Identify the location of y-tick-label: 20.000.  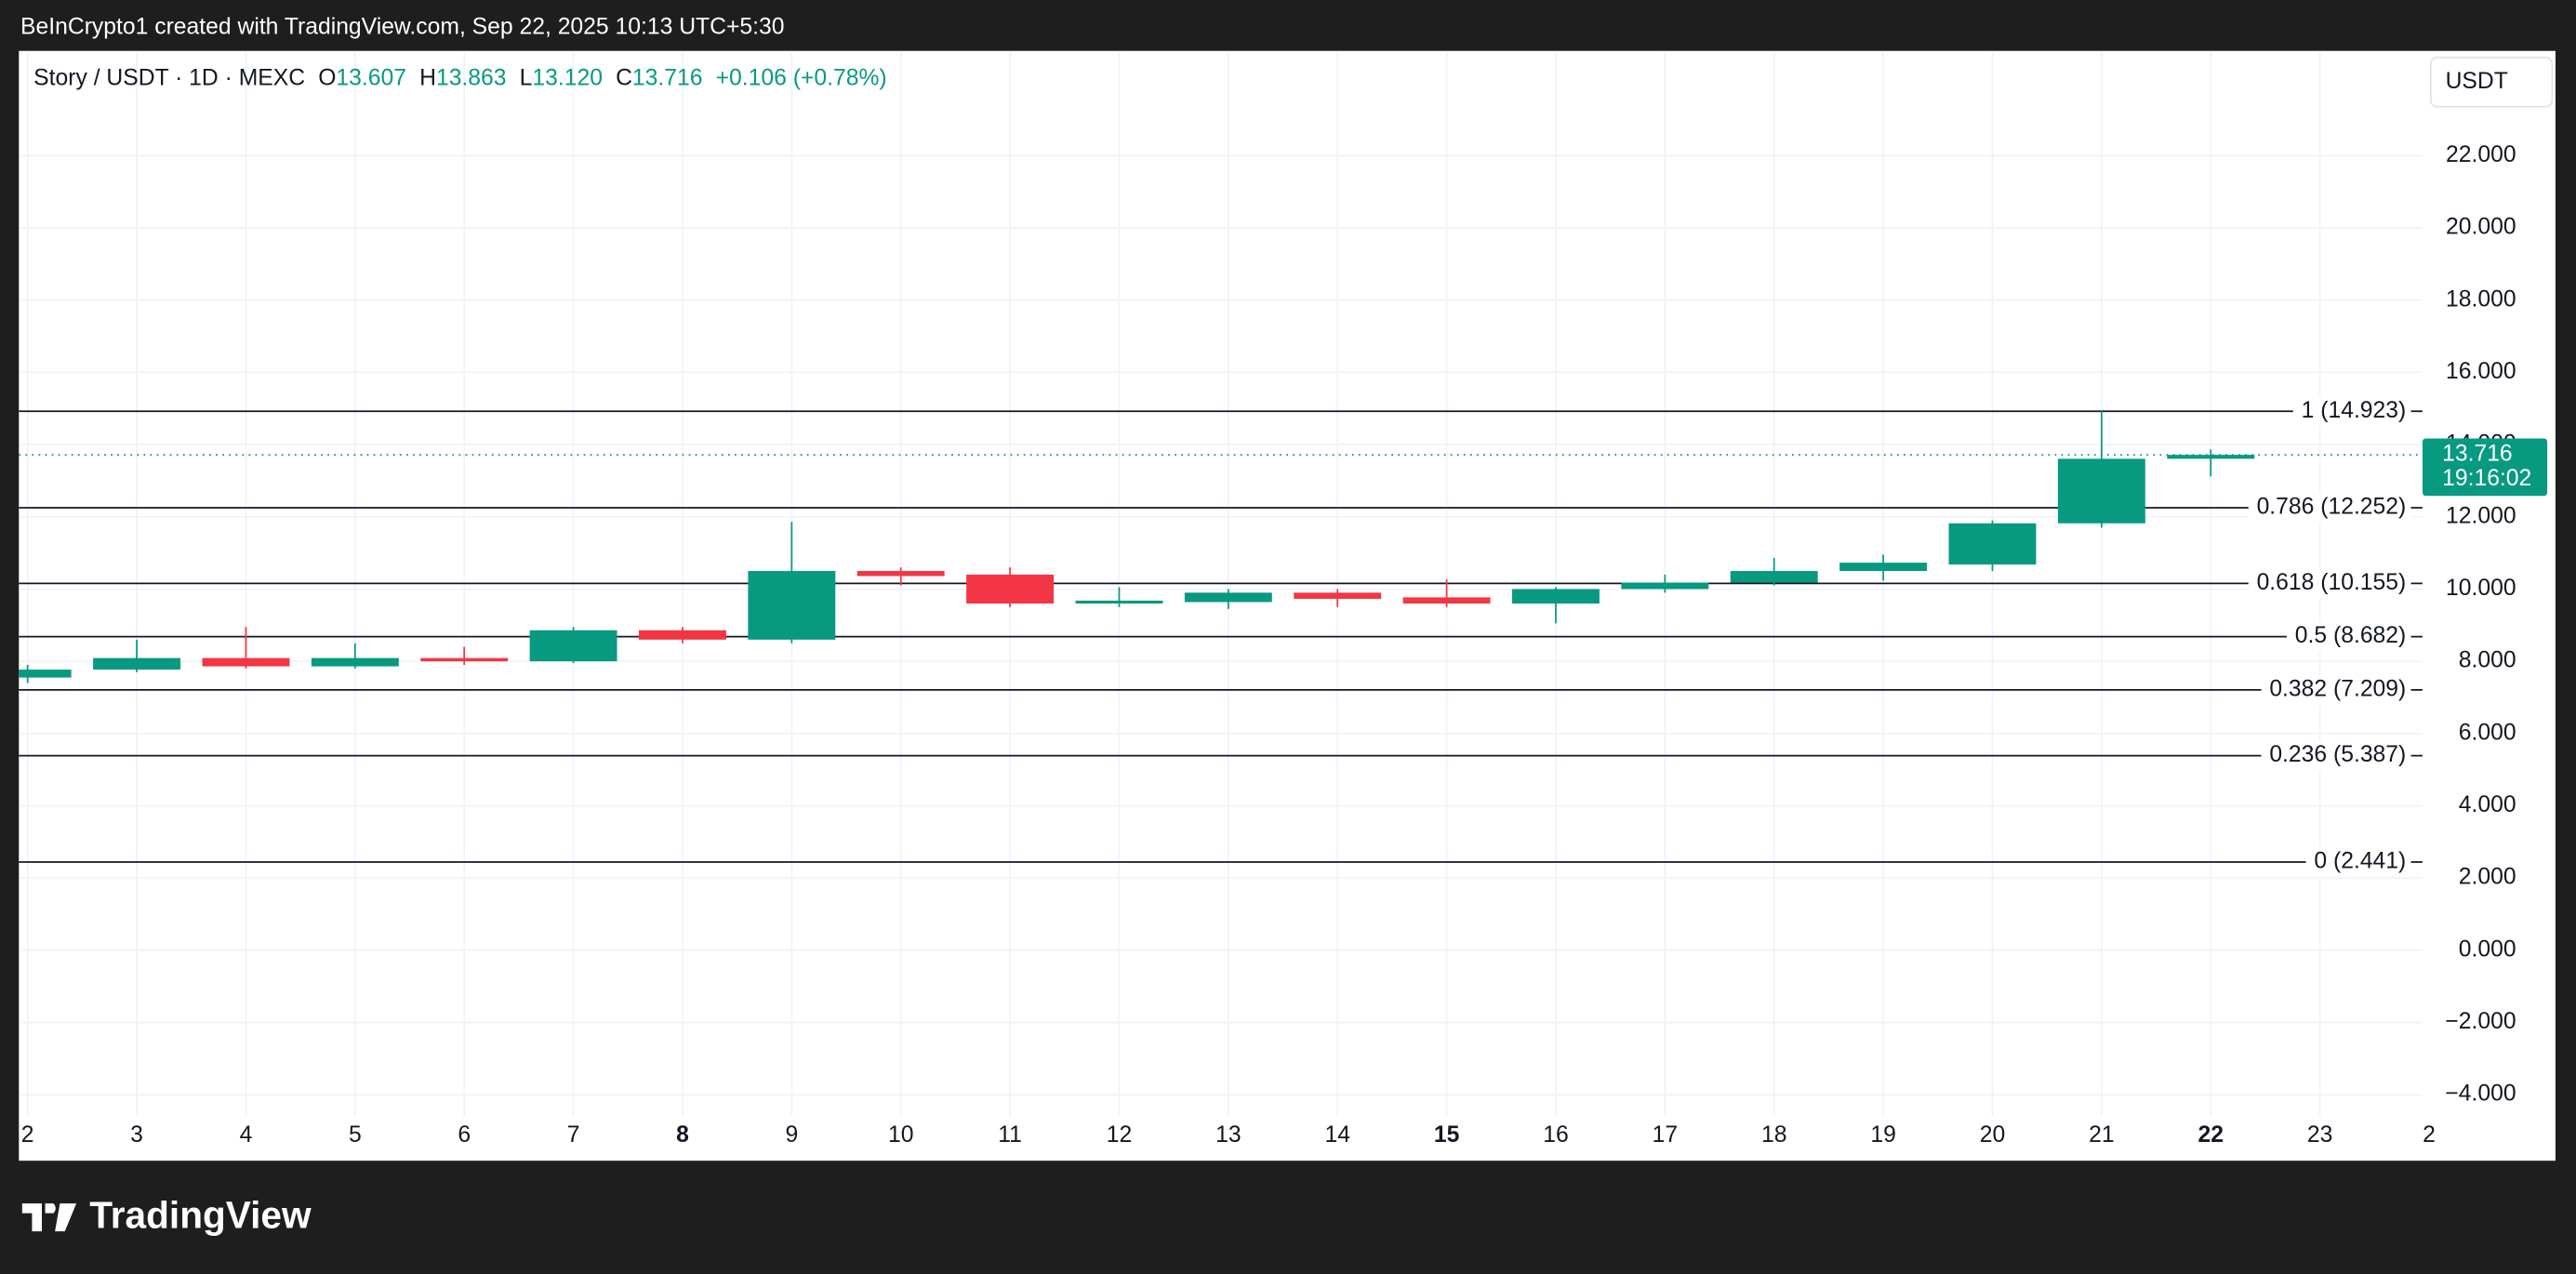
(2481, 227).